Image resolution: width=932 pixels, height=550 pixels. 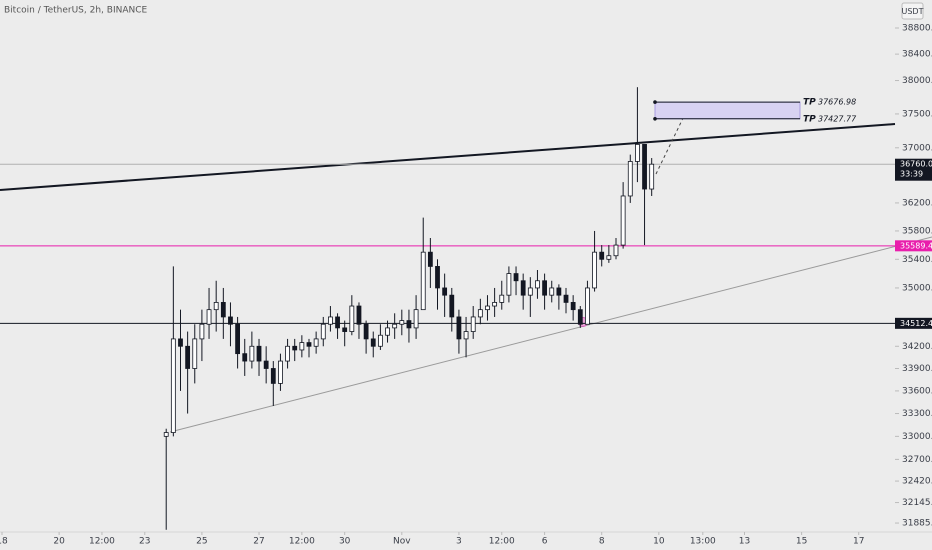 What do you see at coordinates (917, 260) in the screenshot?
I see `y-tick-label: 35400.00` at bounding box center [917, 260].